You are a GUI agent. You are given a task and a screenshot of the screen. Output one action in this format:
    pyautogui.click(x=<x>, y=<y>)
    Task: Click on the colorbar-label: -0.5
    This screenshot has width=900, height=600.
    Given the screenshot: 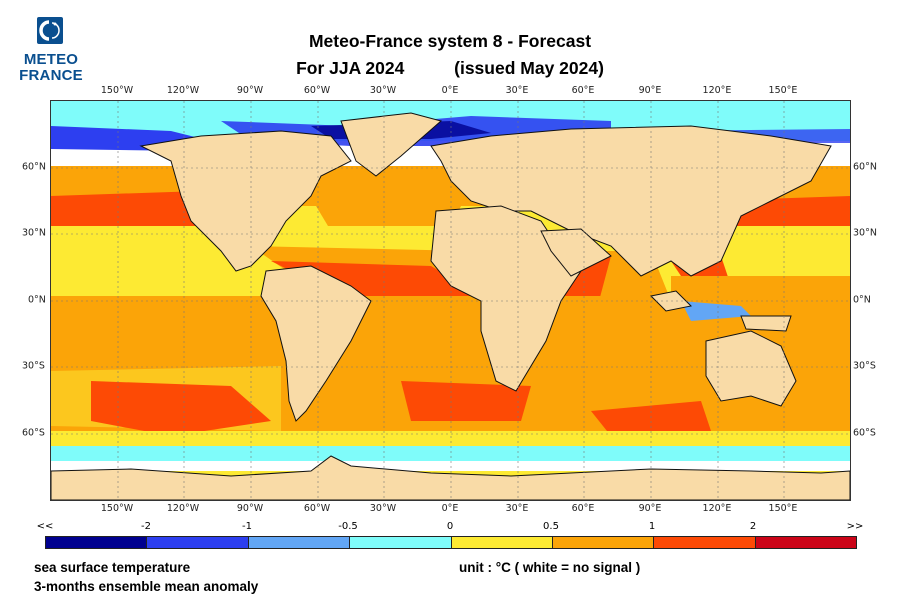 What is the action you would take?
    pyautogui.click(x=348, y=526)
    